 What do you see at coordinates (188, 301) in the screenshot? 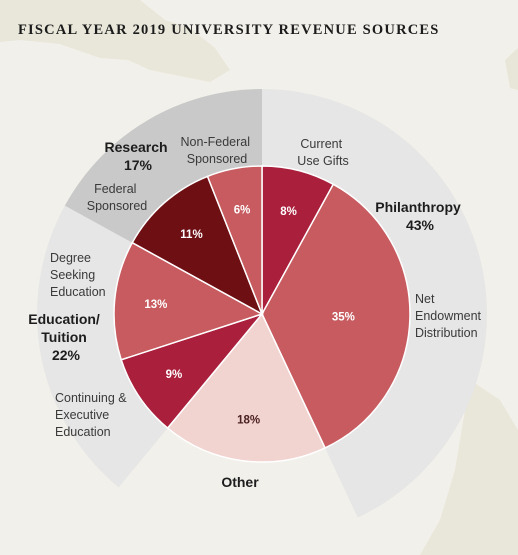
I see `slice-degree-seeking-education` at bounding box center [188, 301].